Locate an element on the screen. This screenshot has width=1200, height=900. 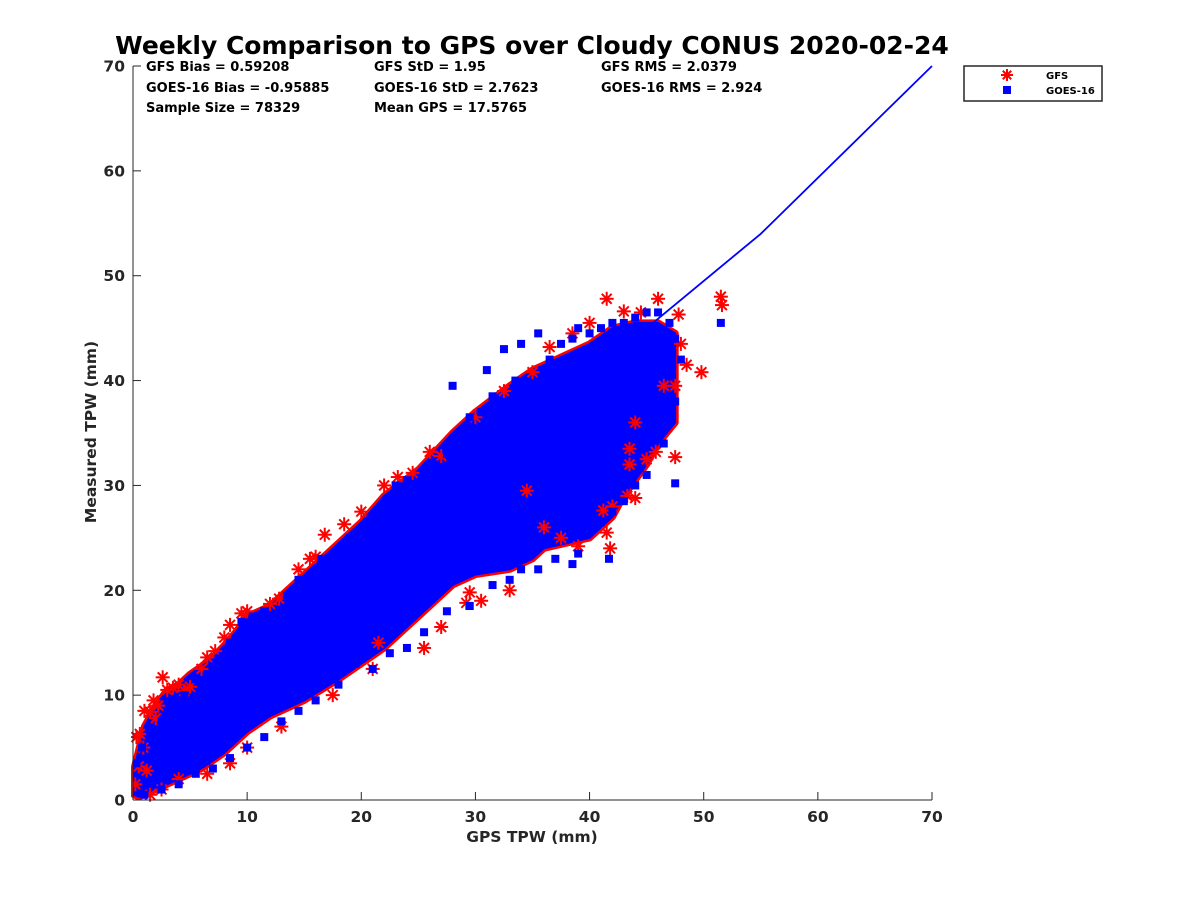
reference-line-layer is located at coordinates (789, 197).